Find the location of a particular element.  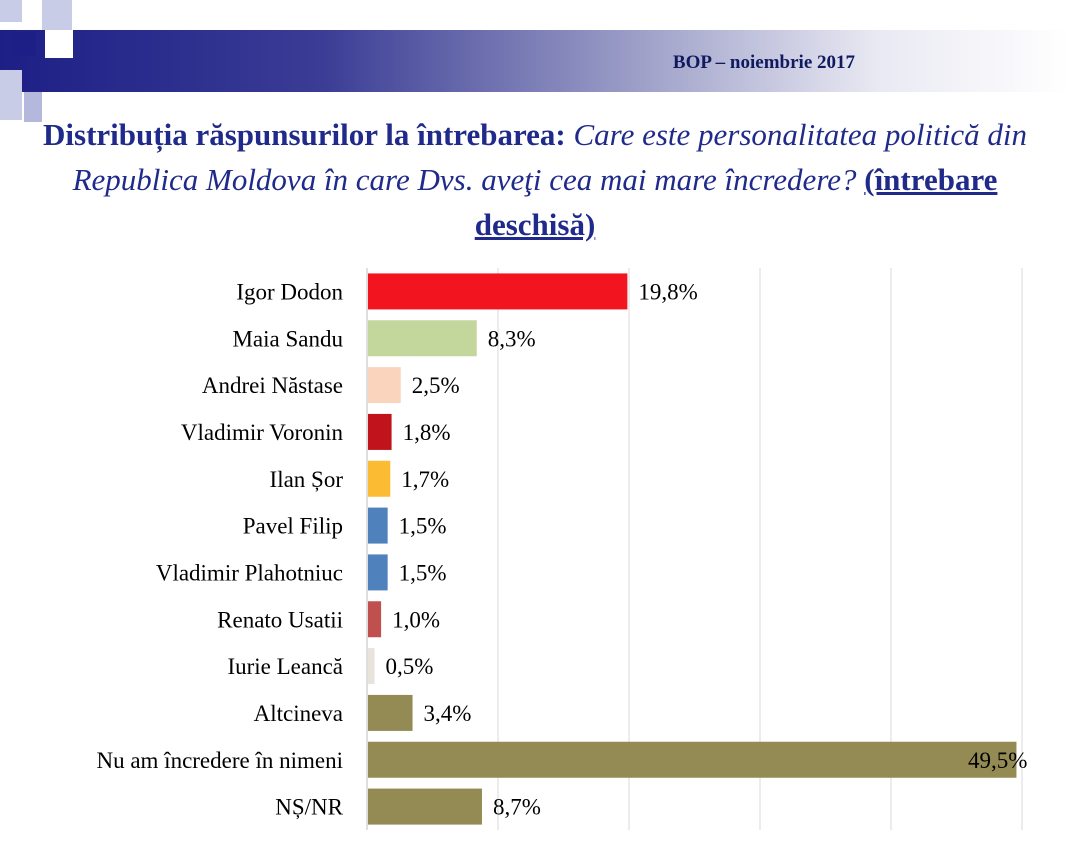

title-note: (întrebare deschisă) is located at coordinates (736, 202).